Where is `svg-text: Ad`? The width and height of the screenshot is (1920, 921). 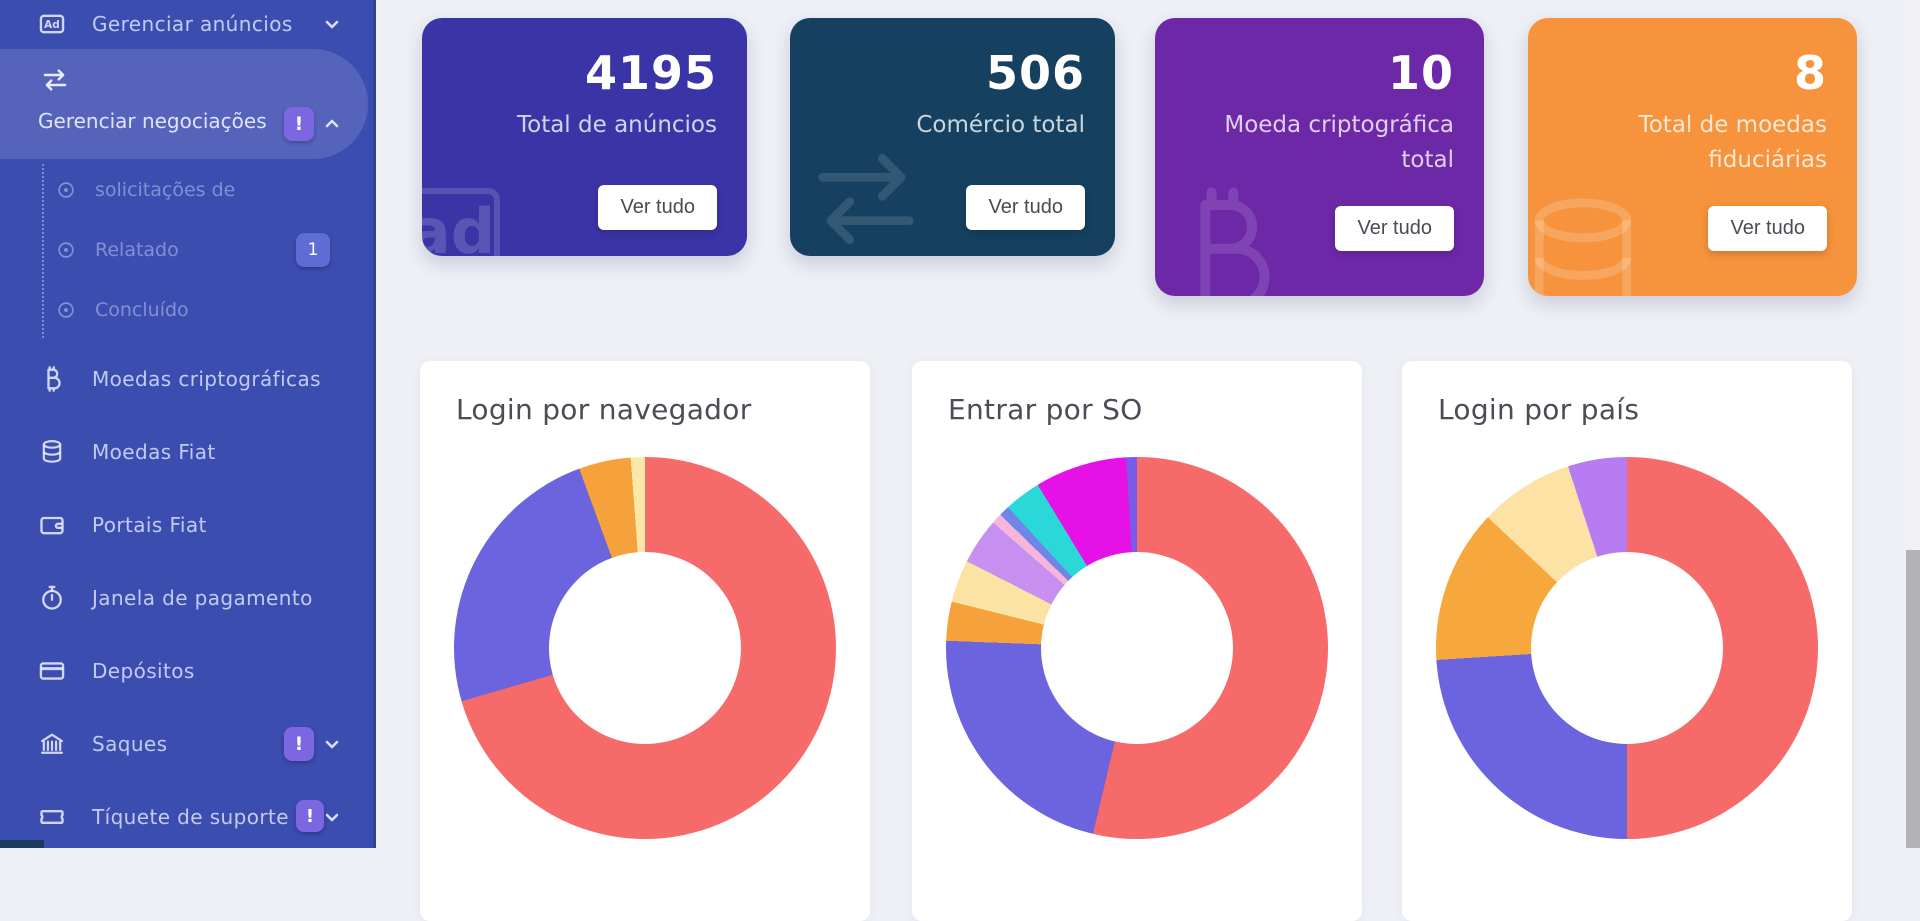
svg-text: Ad is located at coordinates (52, 25).